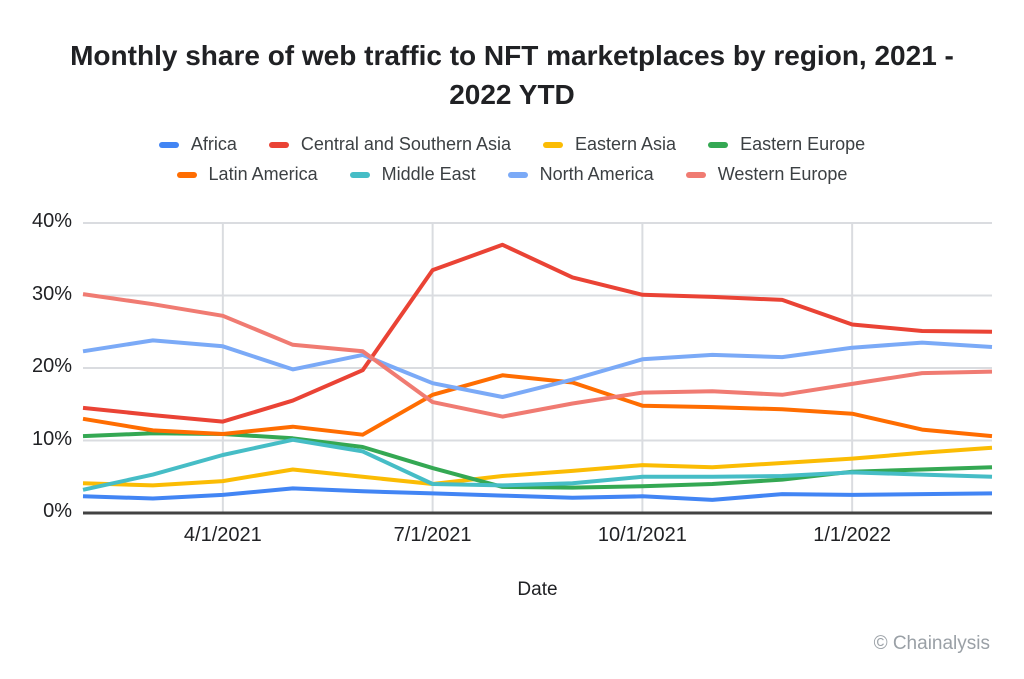  I want to click on x-tick-4-1-2021: 4/1/2021, so click(222, 535).